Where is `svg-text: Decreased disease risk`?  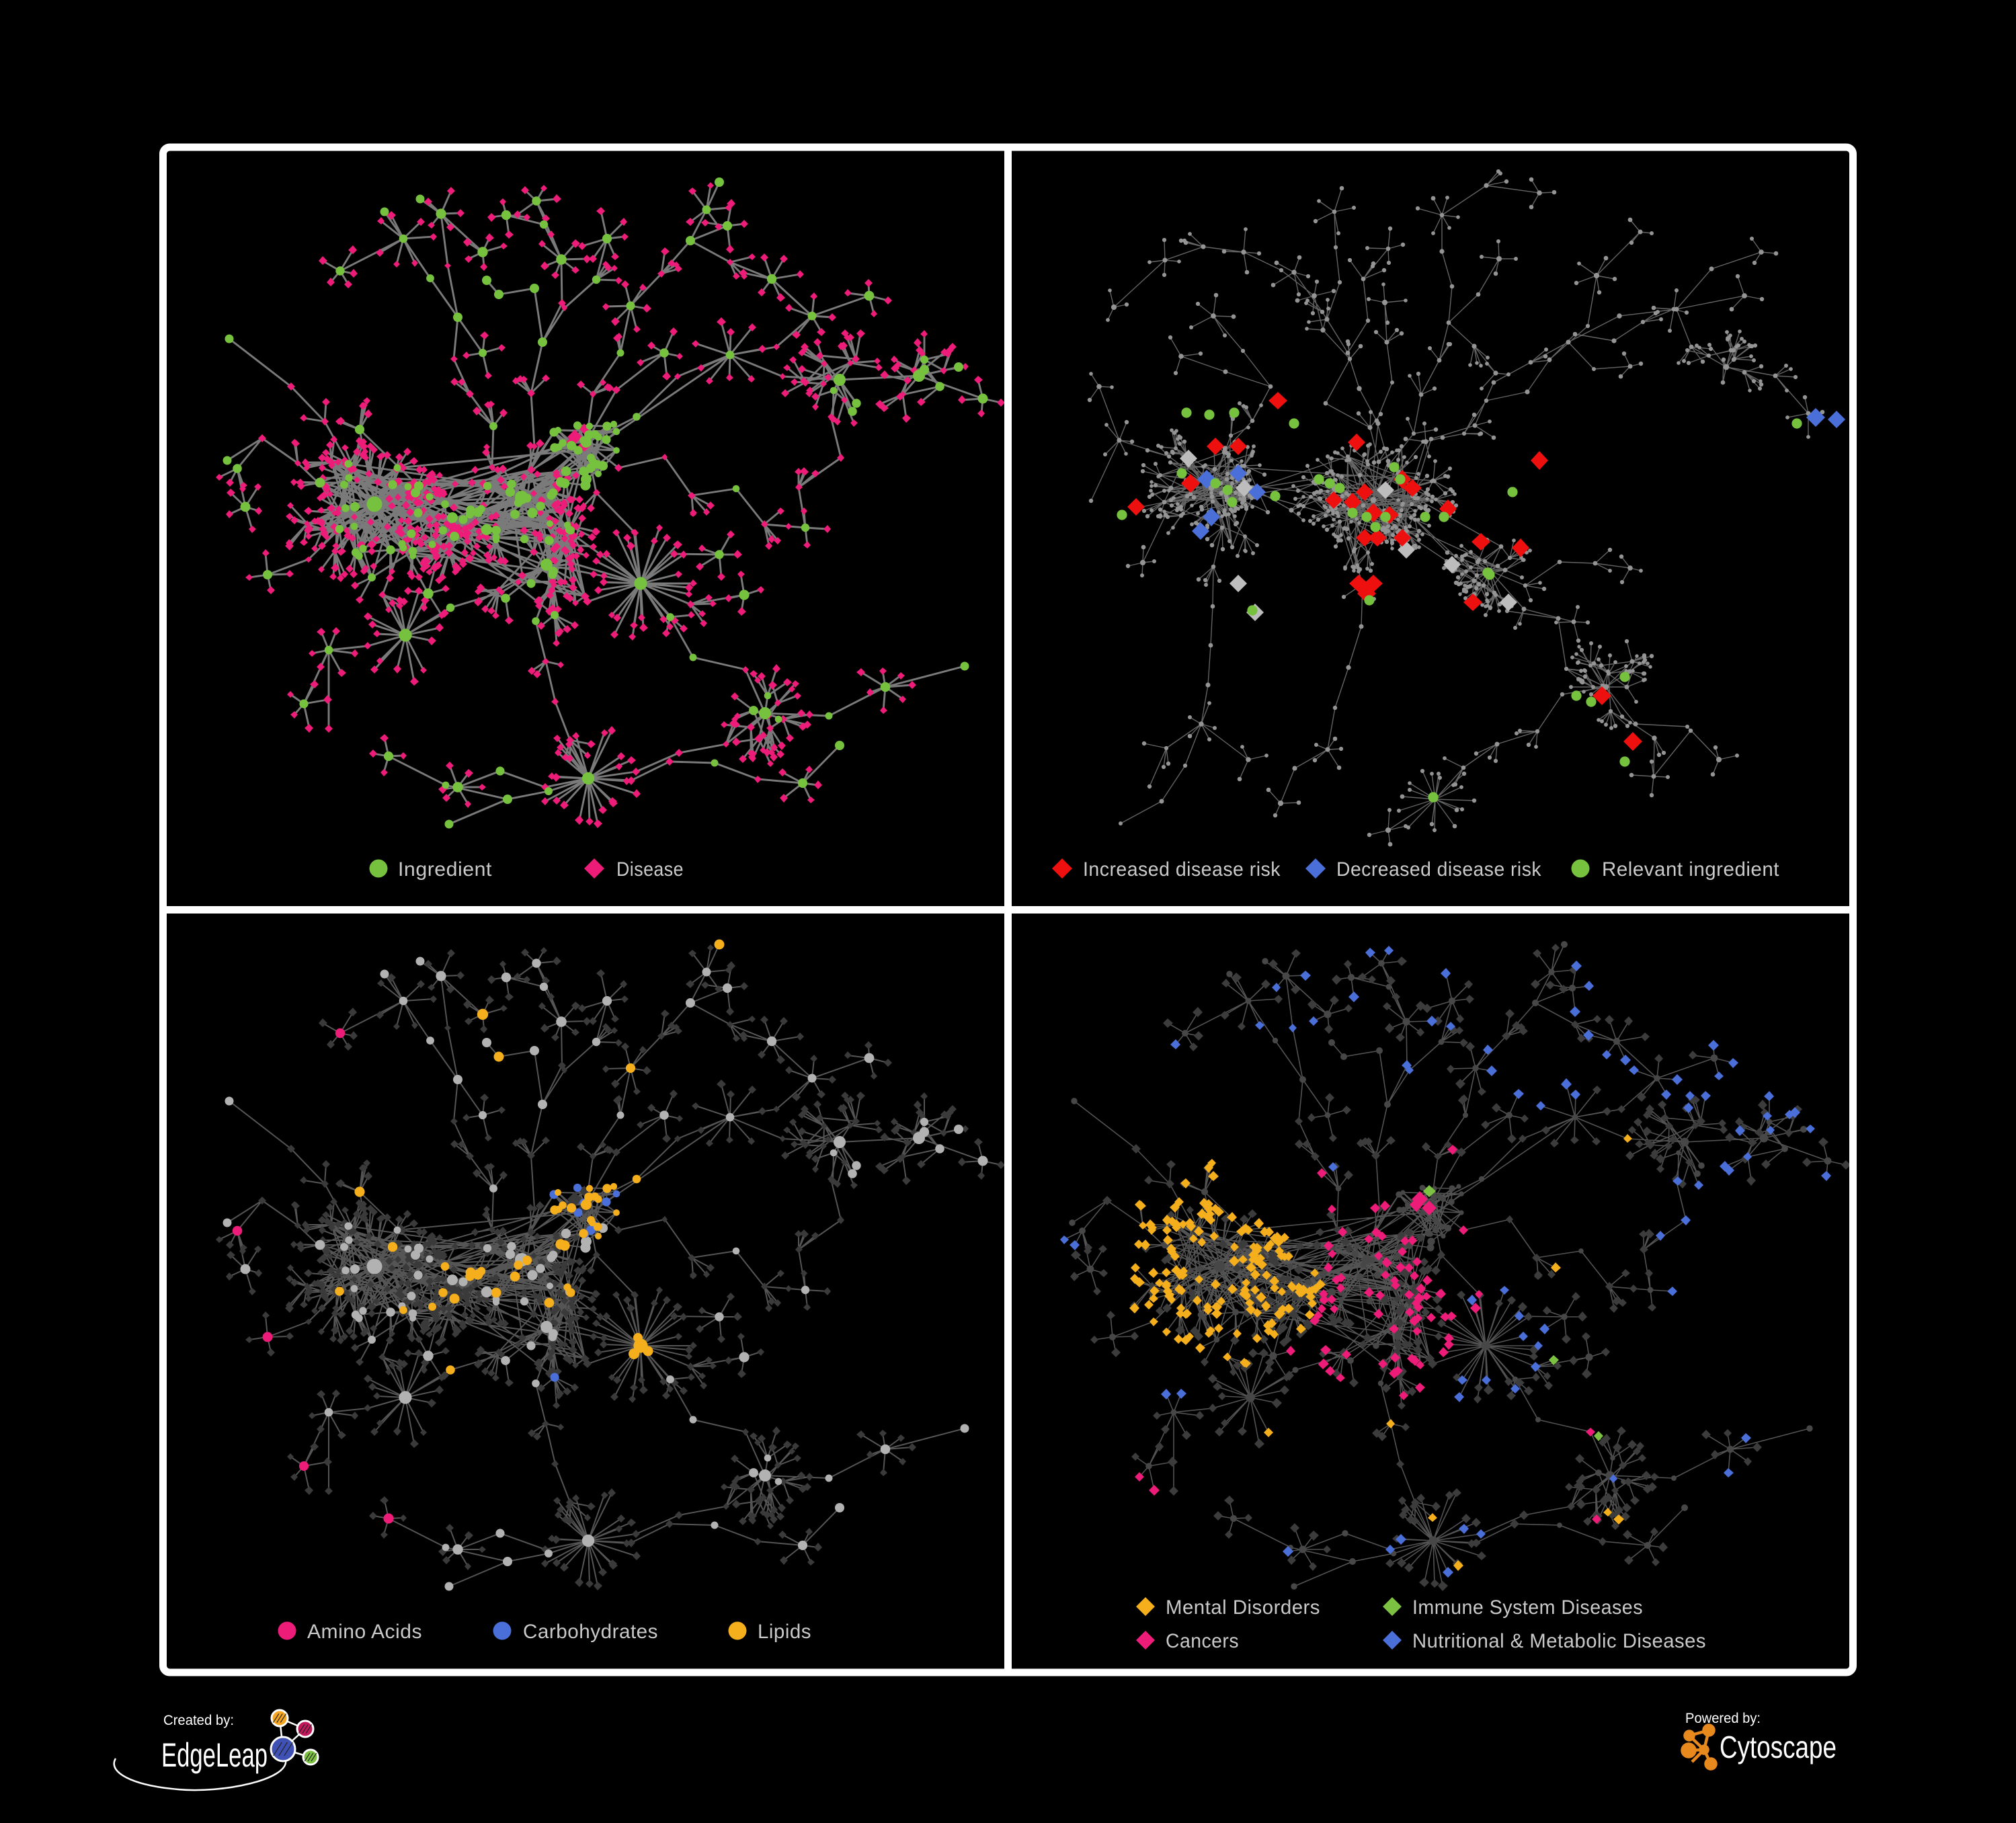 svg-text: Decreased disease risk is located at coordinates (1438, 869).